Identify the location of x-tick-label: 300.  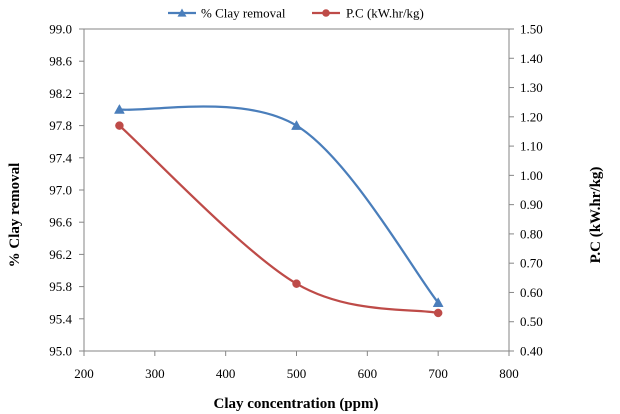
(155, 373).